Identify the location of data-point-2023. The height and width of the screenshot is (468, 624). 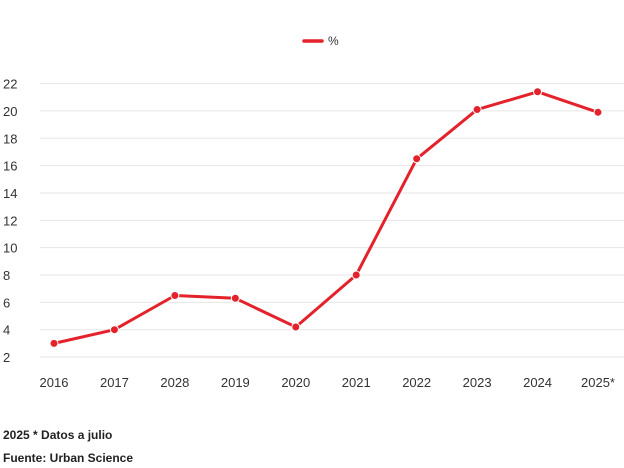
(477, 110).